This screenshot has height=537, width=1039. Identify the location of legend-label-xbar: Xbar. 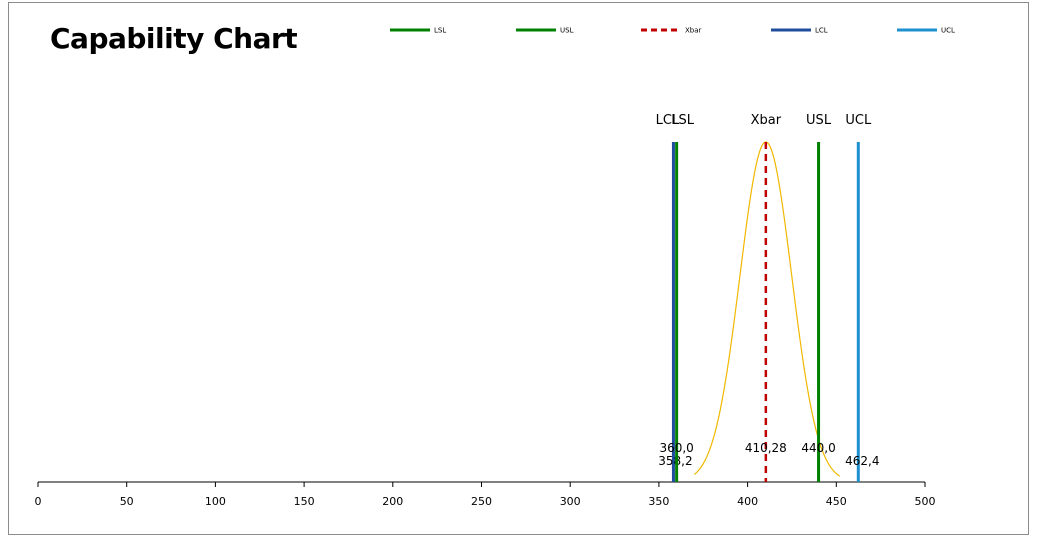
(693, 31).